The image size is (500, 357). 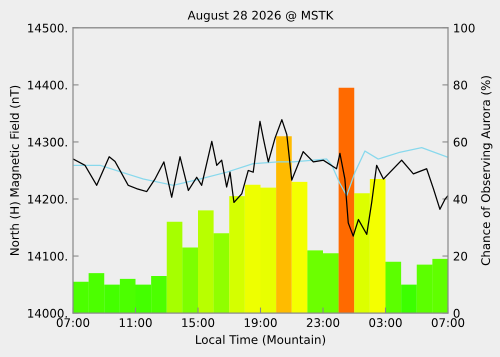 What do you see at coordinates (464, 28) in the screenshot?
I see `y2-tick-label: 100` at bounding box center [464, 28].